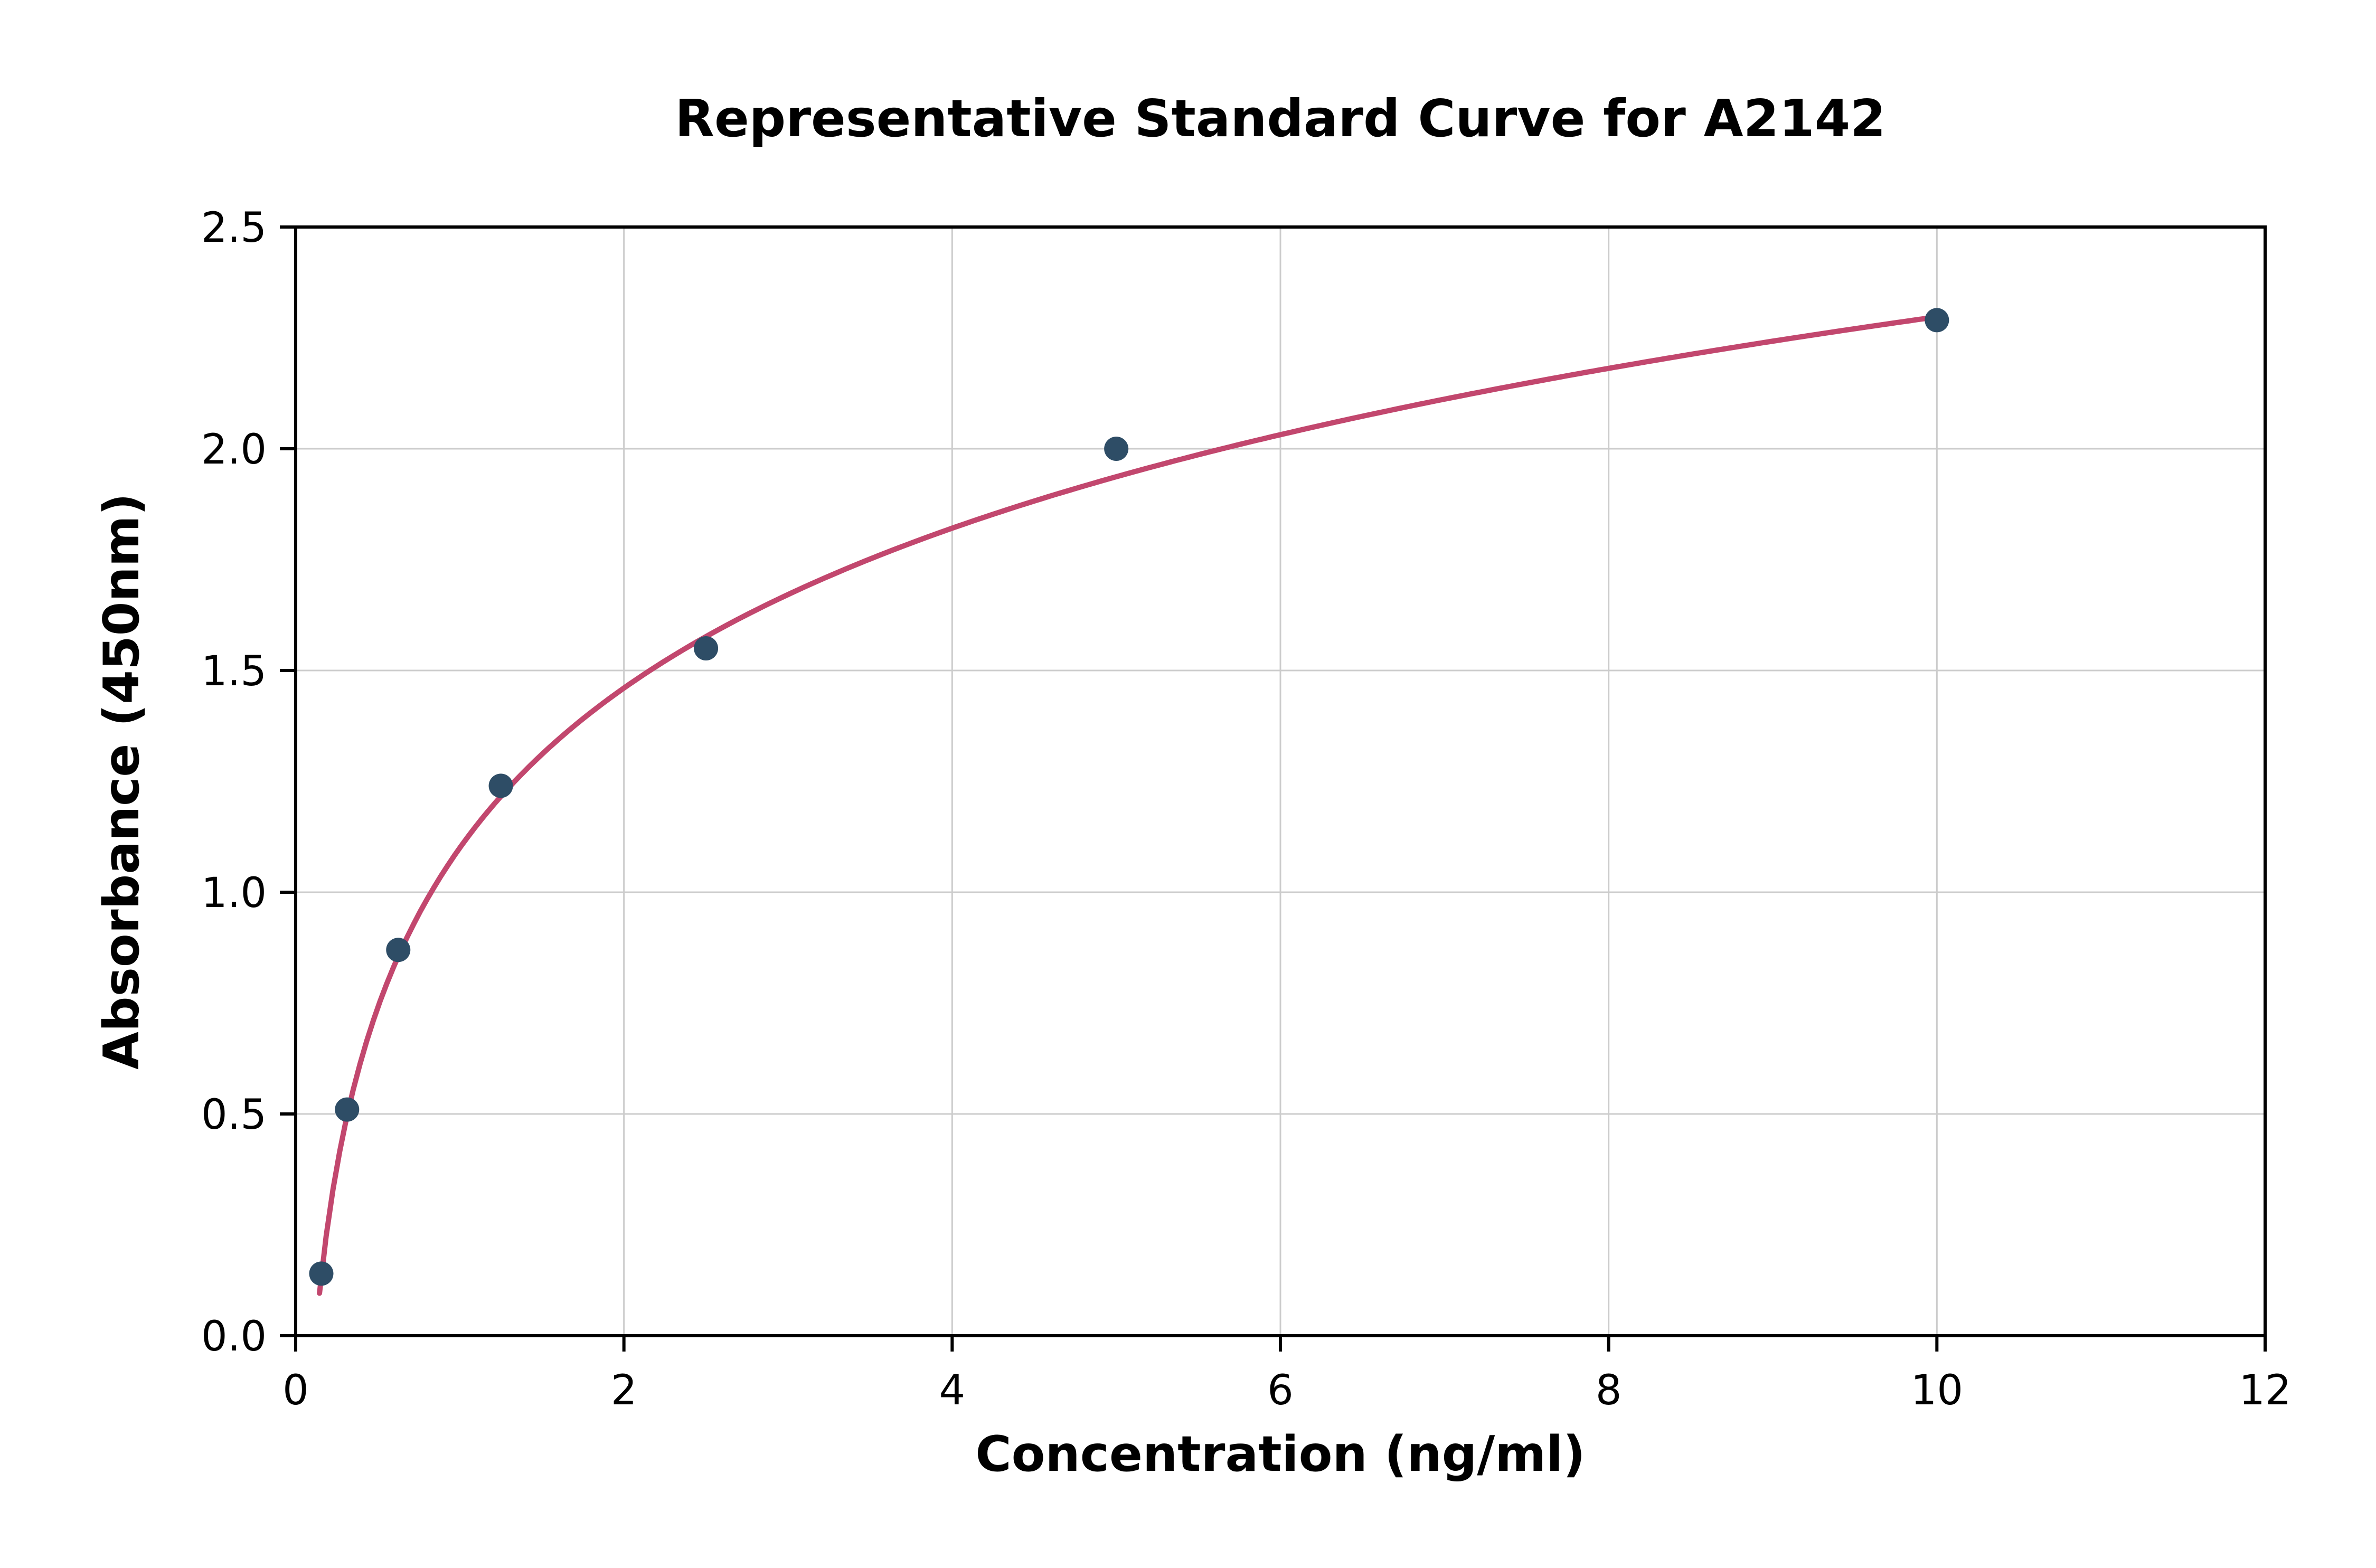 Image resolution: width=2376 pixels, height=1568 pixels. I want to click on y-tick-label: 0.5, so click(234, 1115).